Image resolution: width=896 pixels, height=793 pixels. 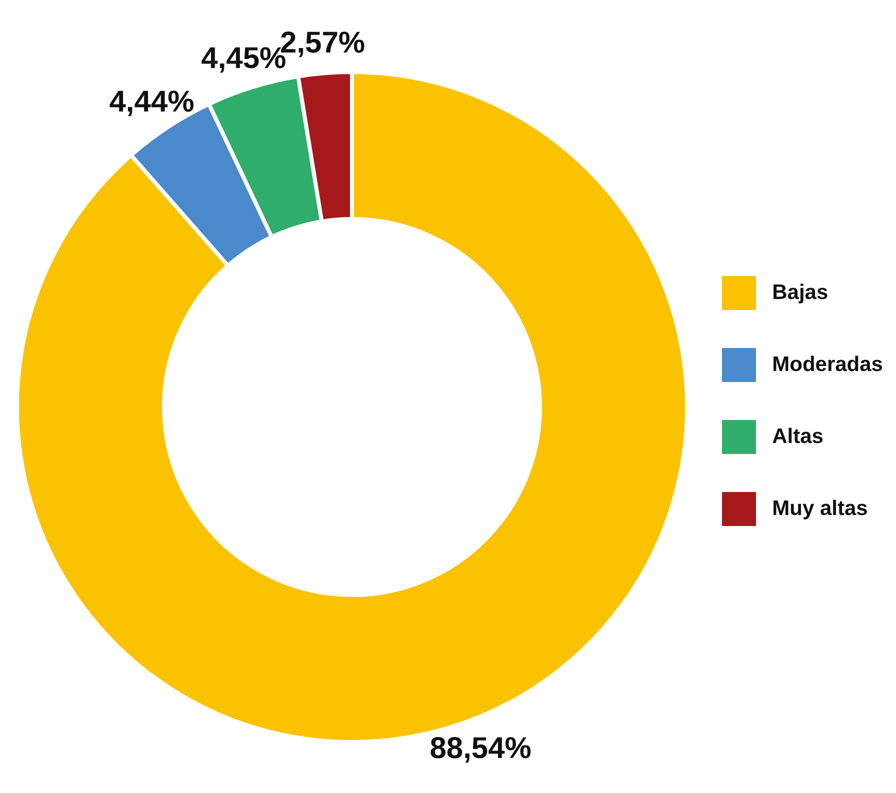 What do you see at coordinates (827, 364) in the screenshot?
I see `legend-label: Moderadas` at bounding box center [827, 364].